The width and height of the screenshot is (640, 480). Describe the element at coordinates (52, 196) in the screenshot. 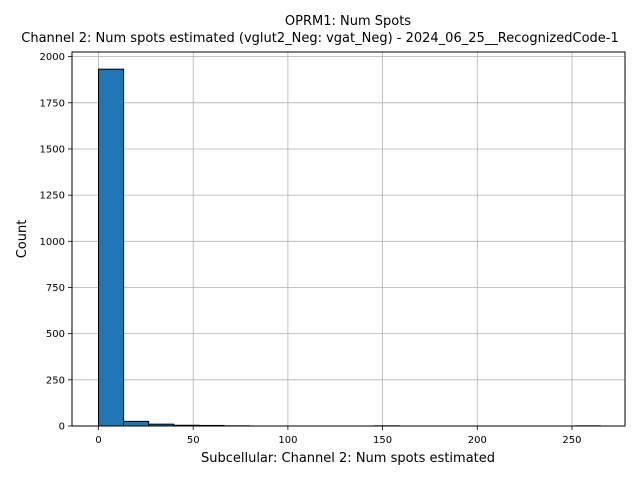

I see `y-tick-label: 1250` at that location.